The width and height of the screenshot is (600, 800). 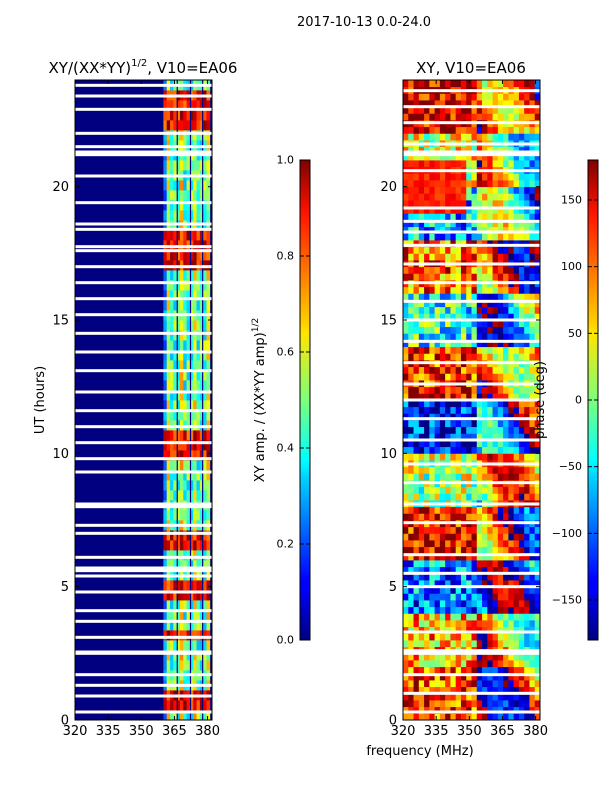 What do you see at coordinates (471, 712) in the screenshot?
I see `phase-flagged-row` at bounding box center [471, 712].